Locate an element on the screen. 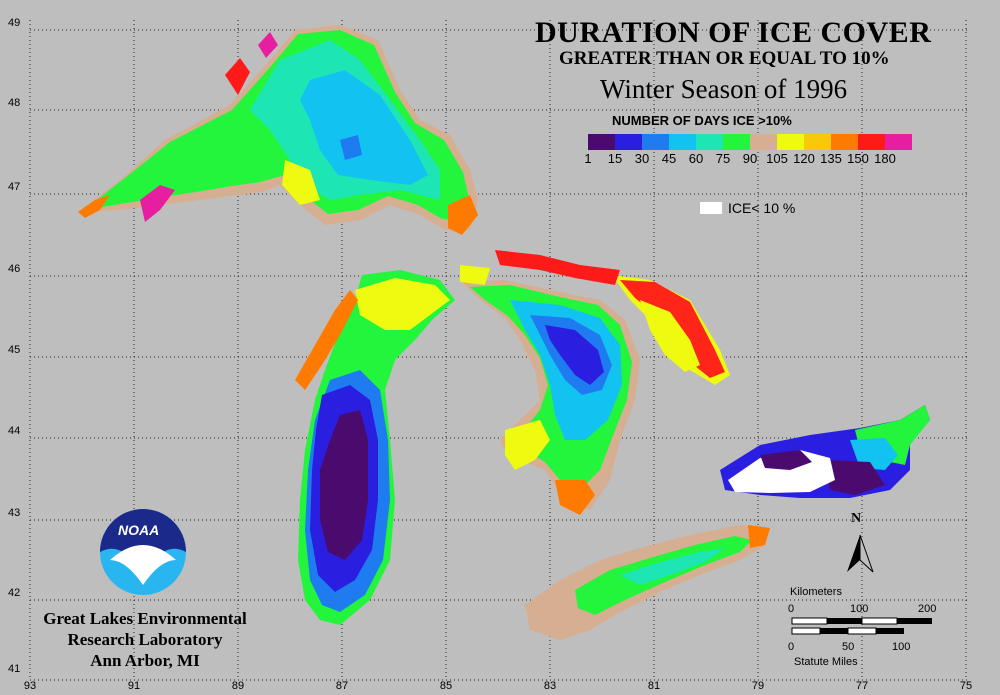  scale-bar is located at coordinates (861, 626).